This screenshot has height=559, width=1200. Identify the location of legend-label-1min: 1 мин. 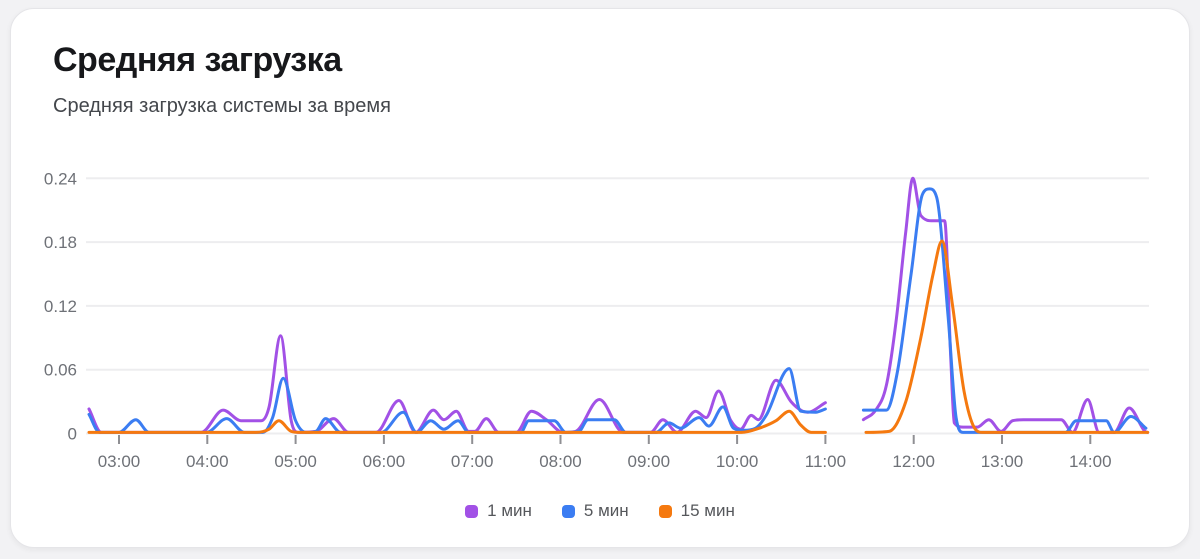
(509, 510).